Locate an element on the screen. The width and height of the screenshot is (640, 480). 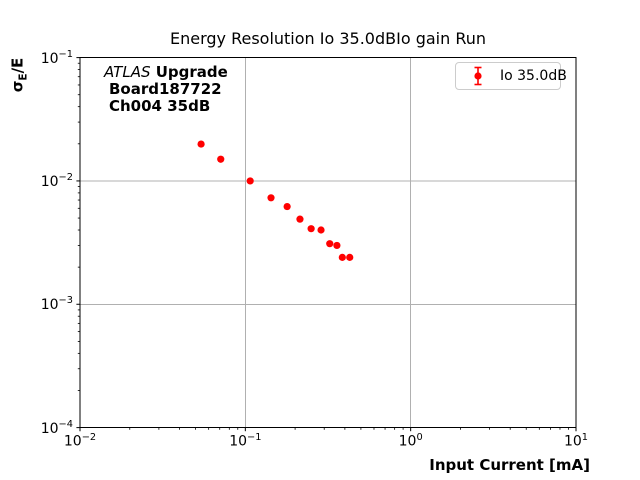
legend-box: Io 35.0dB is located at coordinates (511, 76).